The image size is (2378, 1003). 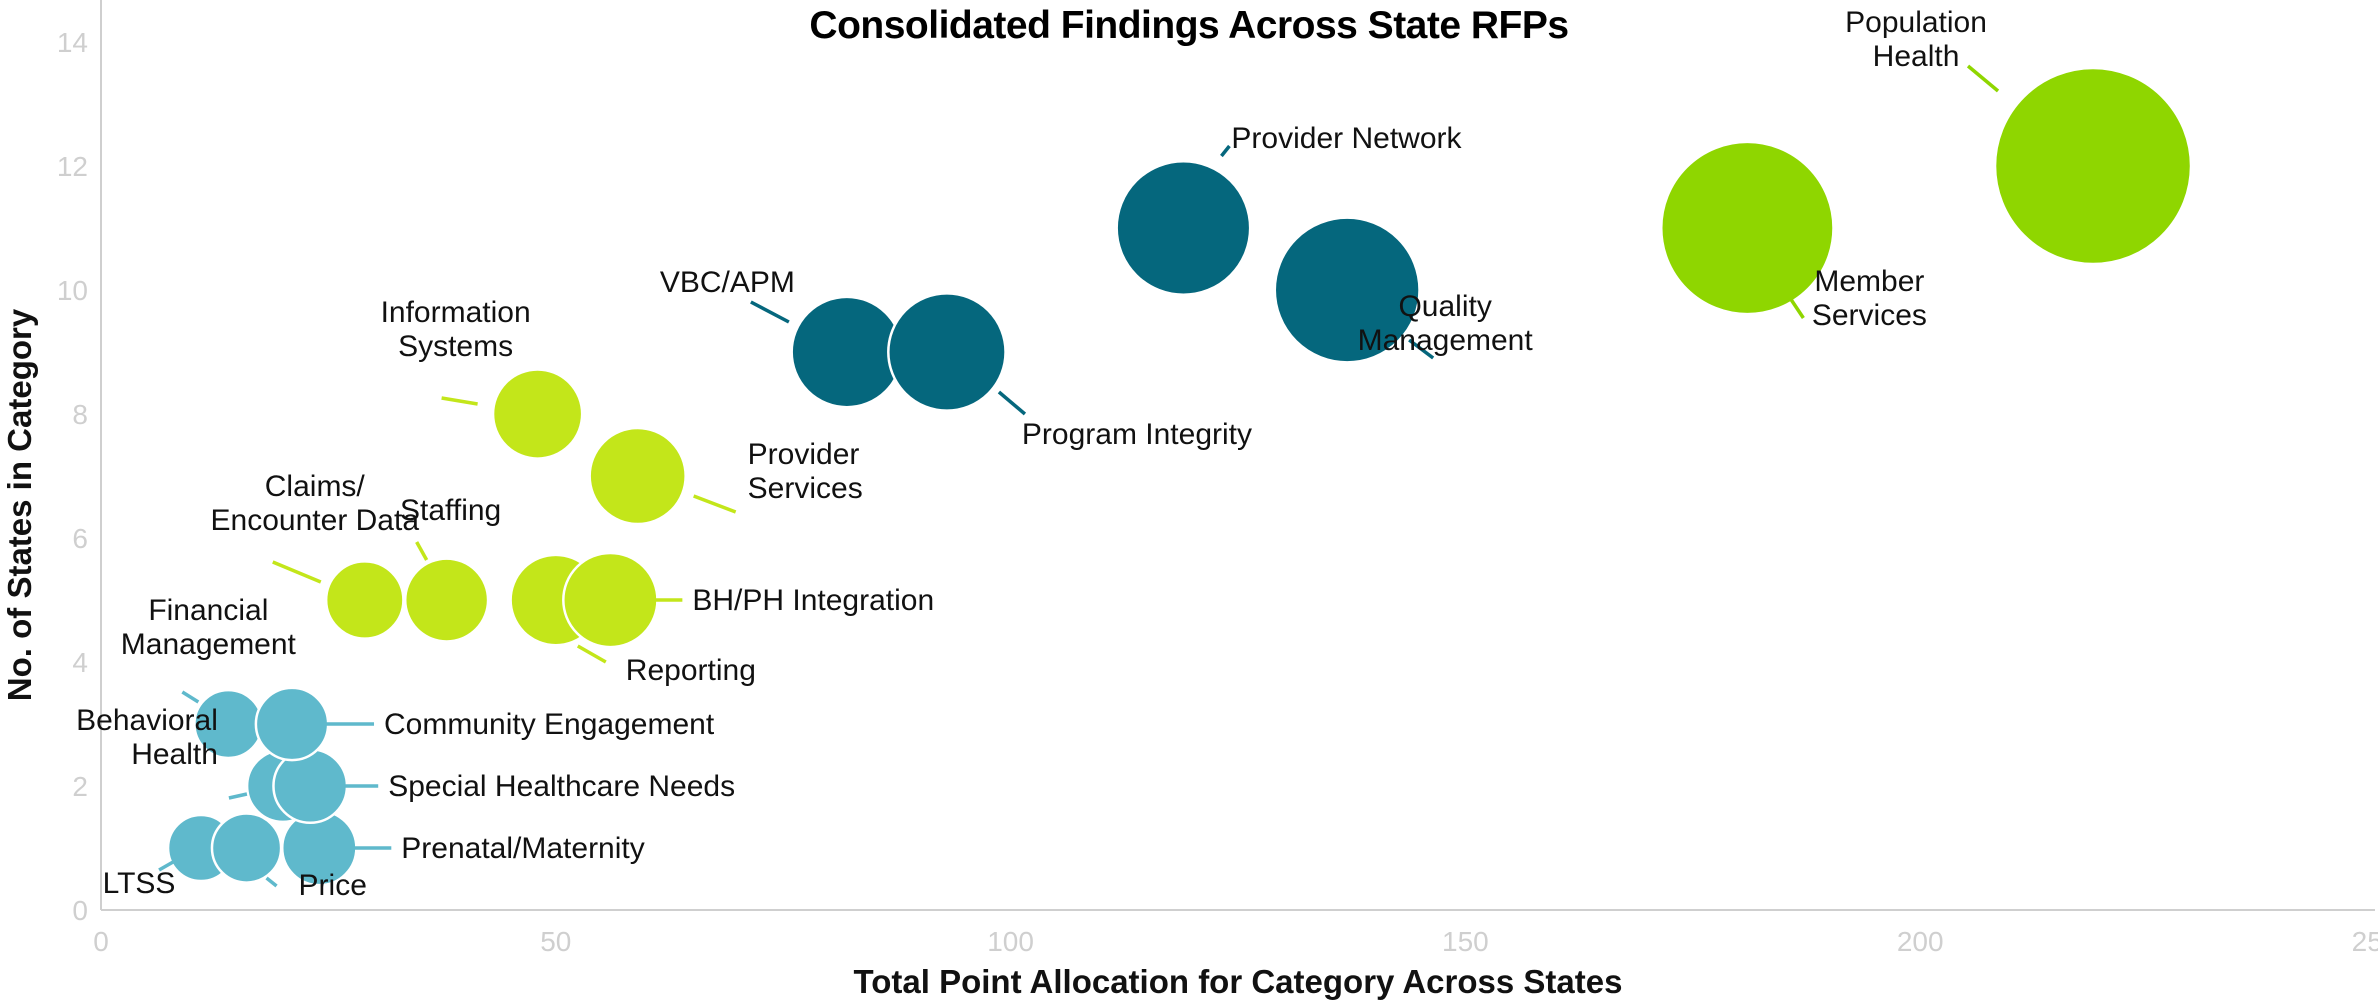 What do you see at coordinates (139, 883) in the screenshot?
I see `point-label: LTSS` at bounding box center [139, 883].